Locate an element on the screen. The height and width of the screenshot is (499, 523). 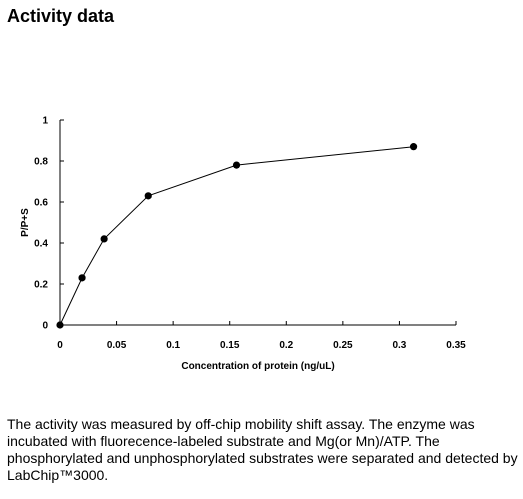
x-tick-label: 0.35 is located at coordinates (456, 345).